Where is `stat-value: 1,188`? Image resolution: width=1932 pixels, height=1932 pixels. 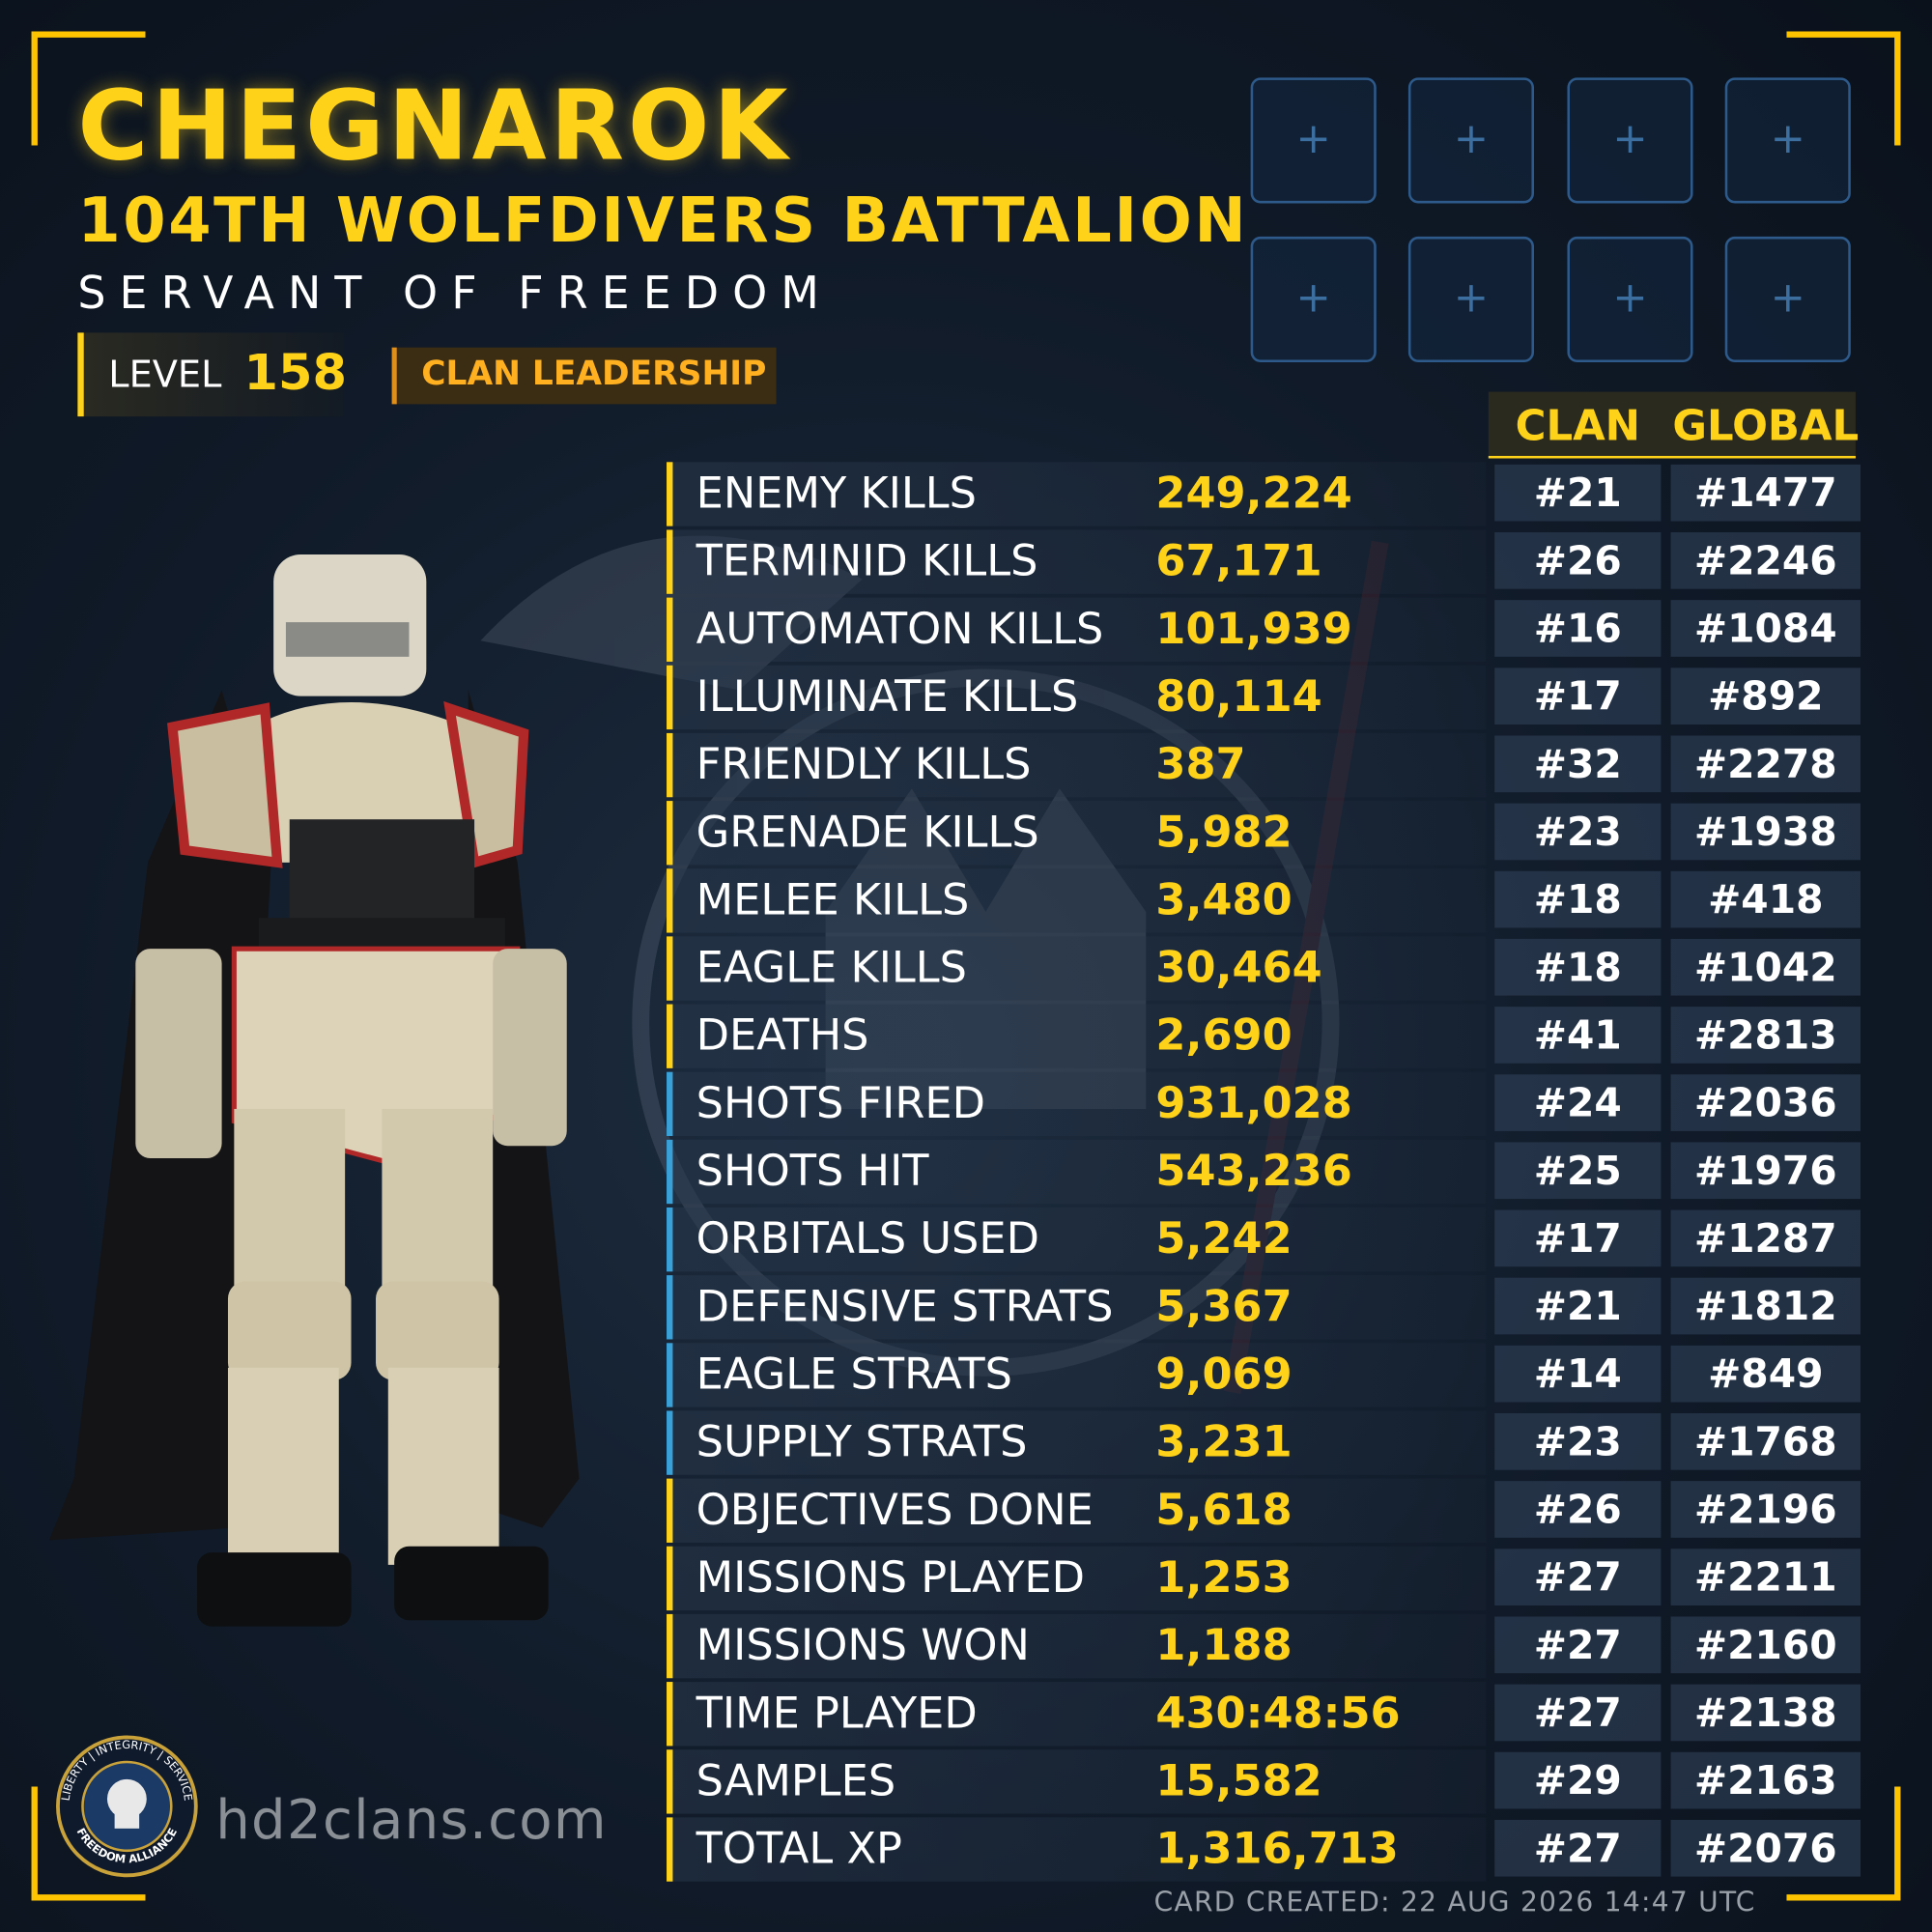 stat-value: 1,188 is located at coordinates (1224, 1646).